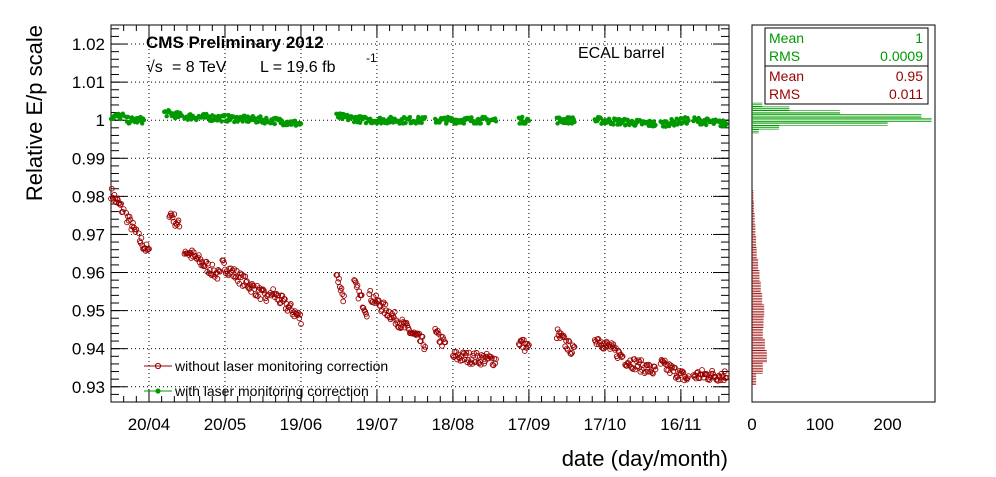  I want to click on y-tick-label: 0.97, so click(88, 234).